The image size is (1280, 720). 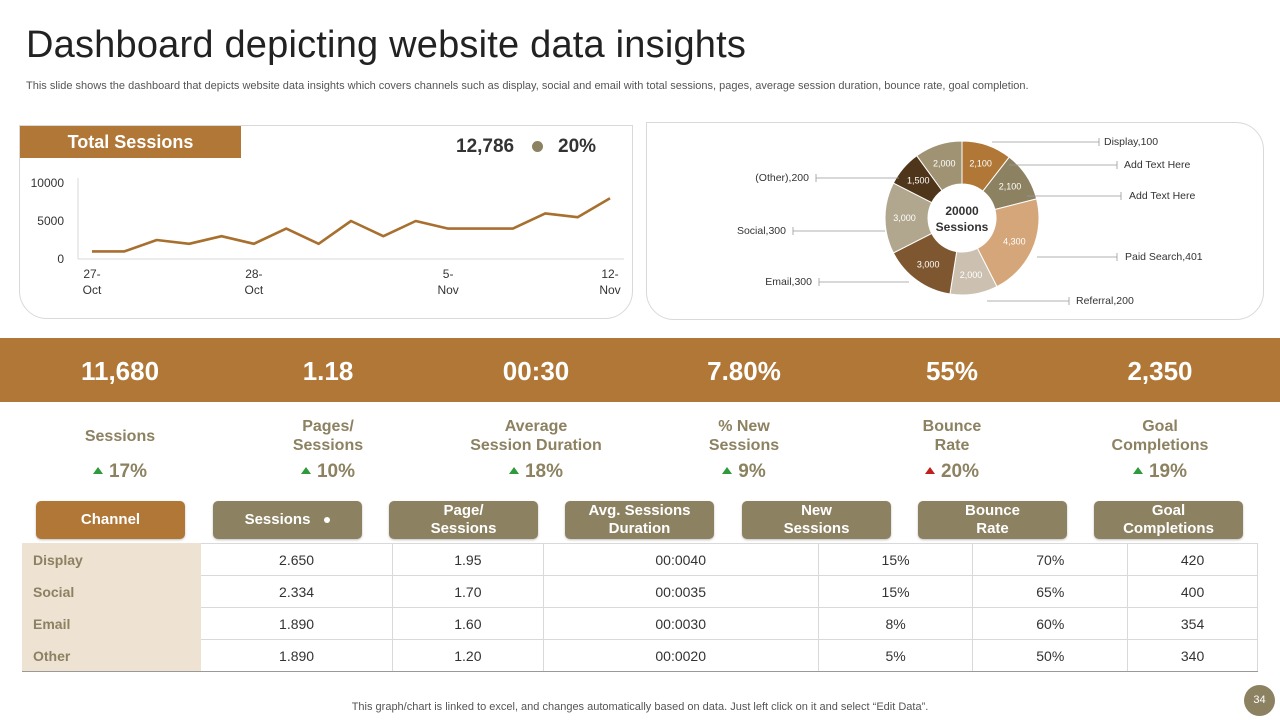 I want to click on table-row: Social 2.334 1.70 00:0035 15% 65% 400, so click(x=640, y=591).